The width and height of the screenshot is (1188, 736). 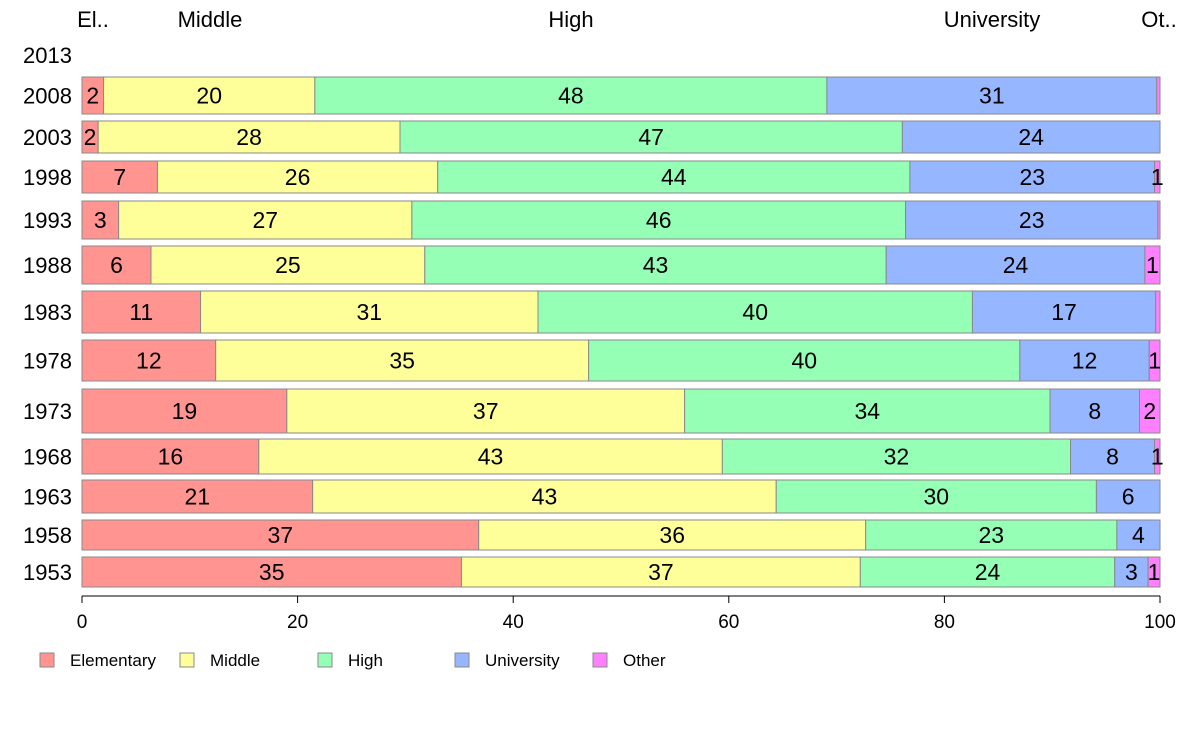 I want to click on bar-row-1988: 6 25 43 24 1, so click(x=621, y=265).